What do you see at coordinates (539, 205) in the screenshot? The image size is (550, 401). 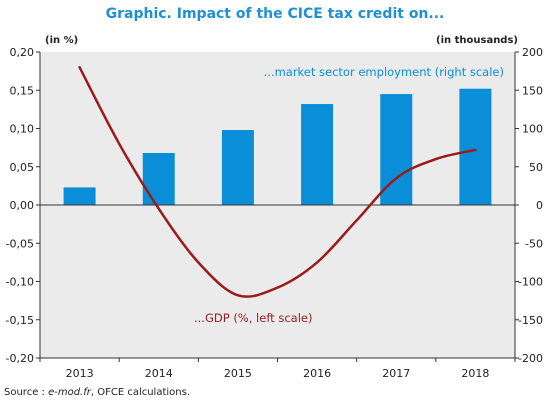 I see `right-tick-label: 0` at bounding box center [539, 205].